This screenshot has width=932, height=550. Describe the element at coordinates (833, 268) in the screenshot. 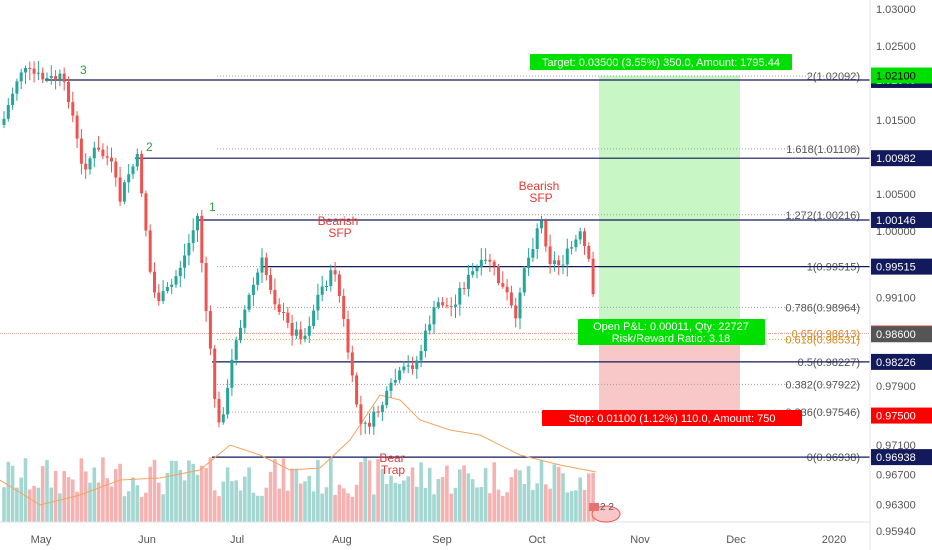

I see `fib-label-3: 1(0.99515)` at that location.